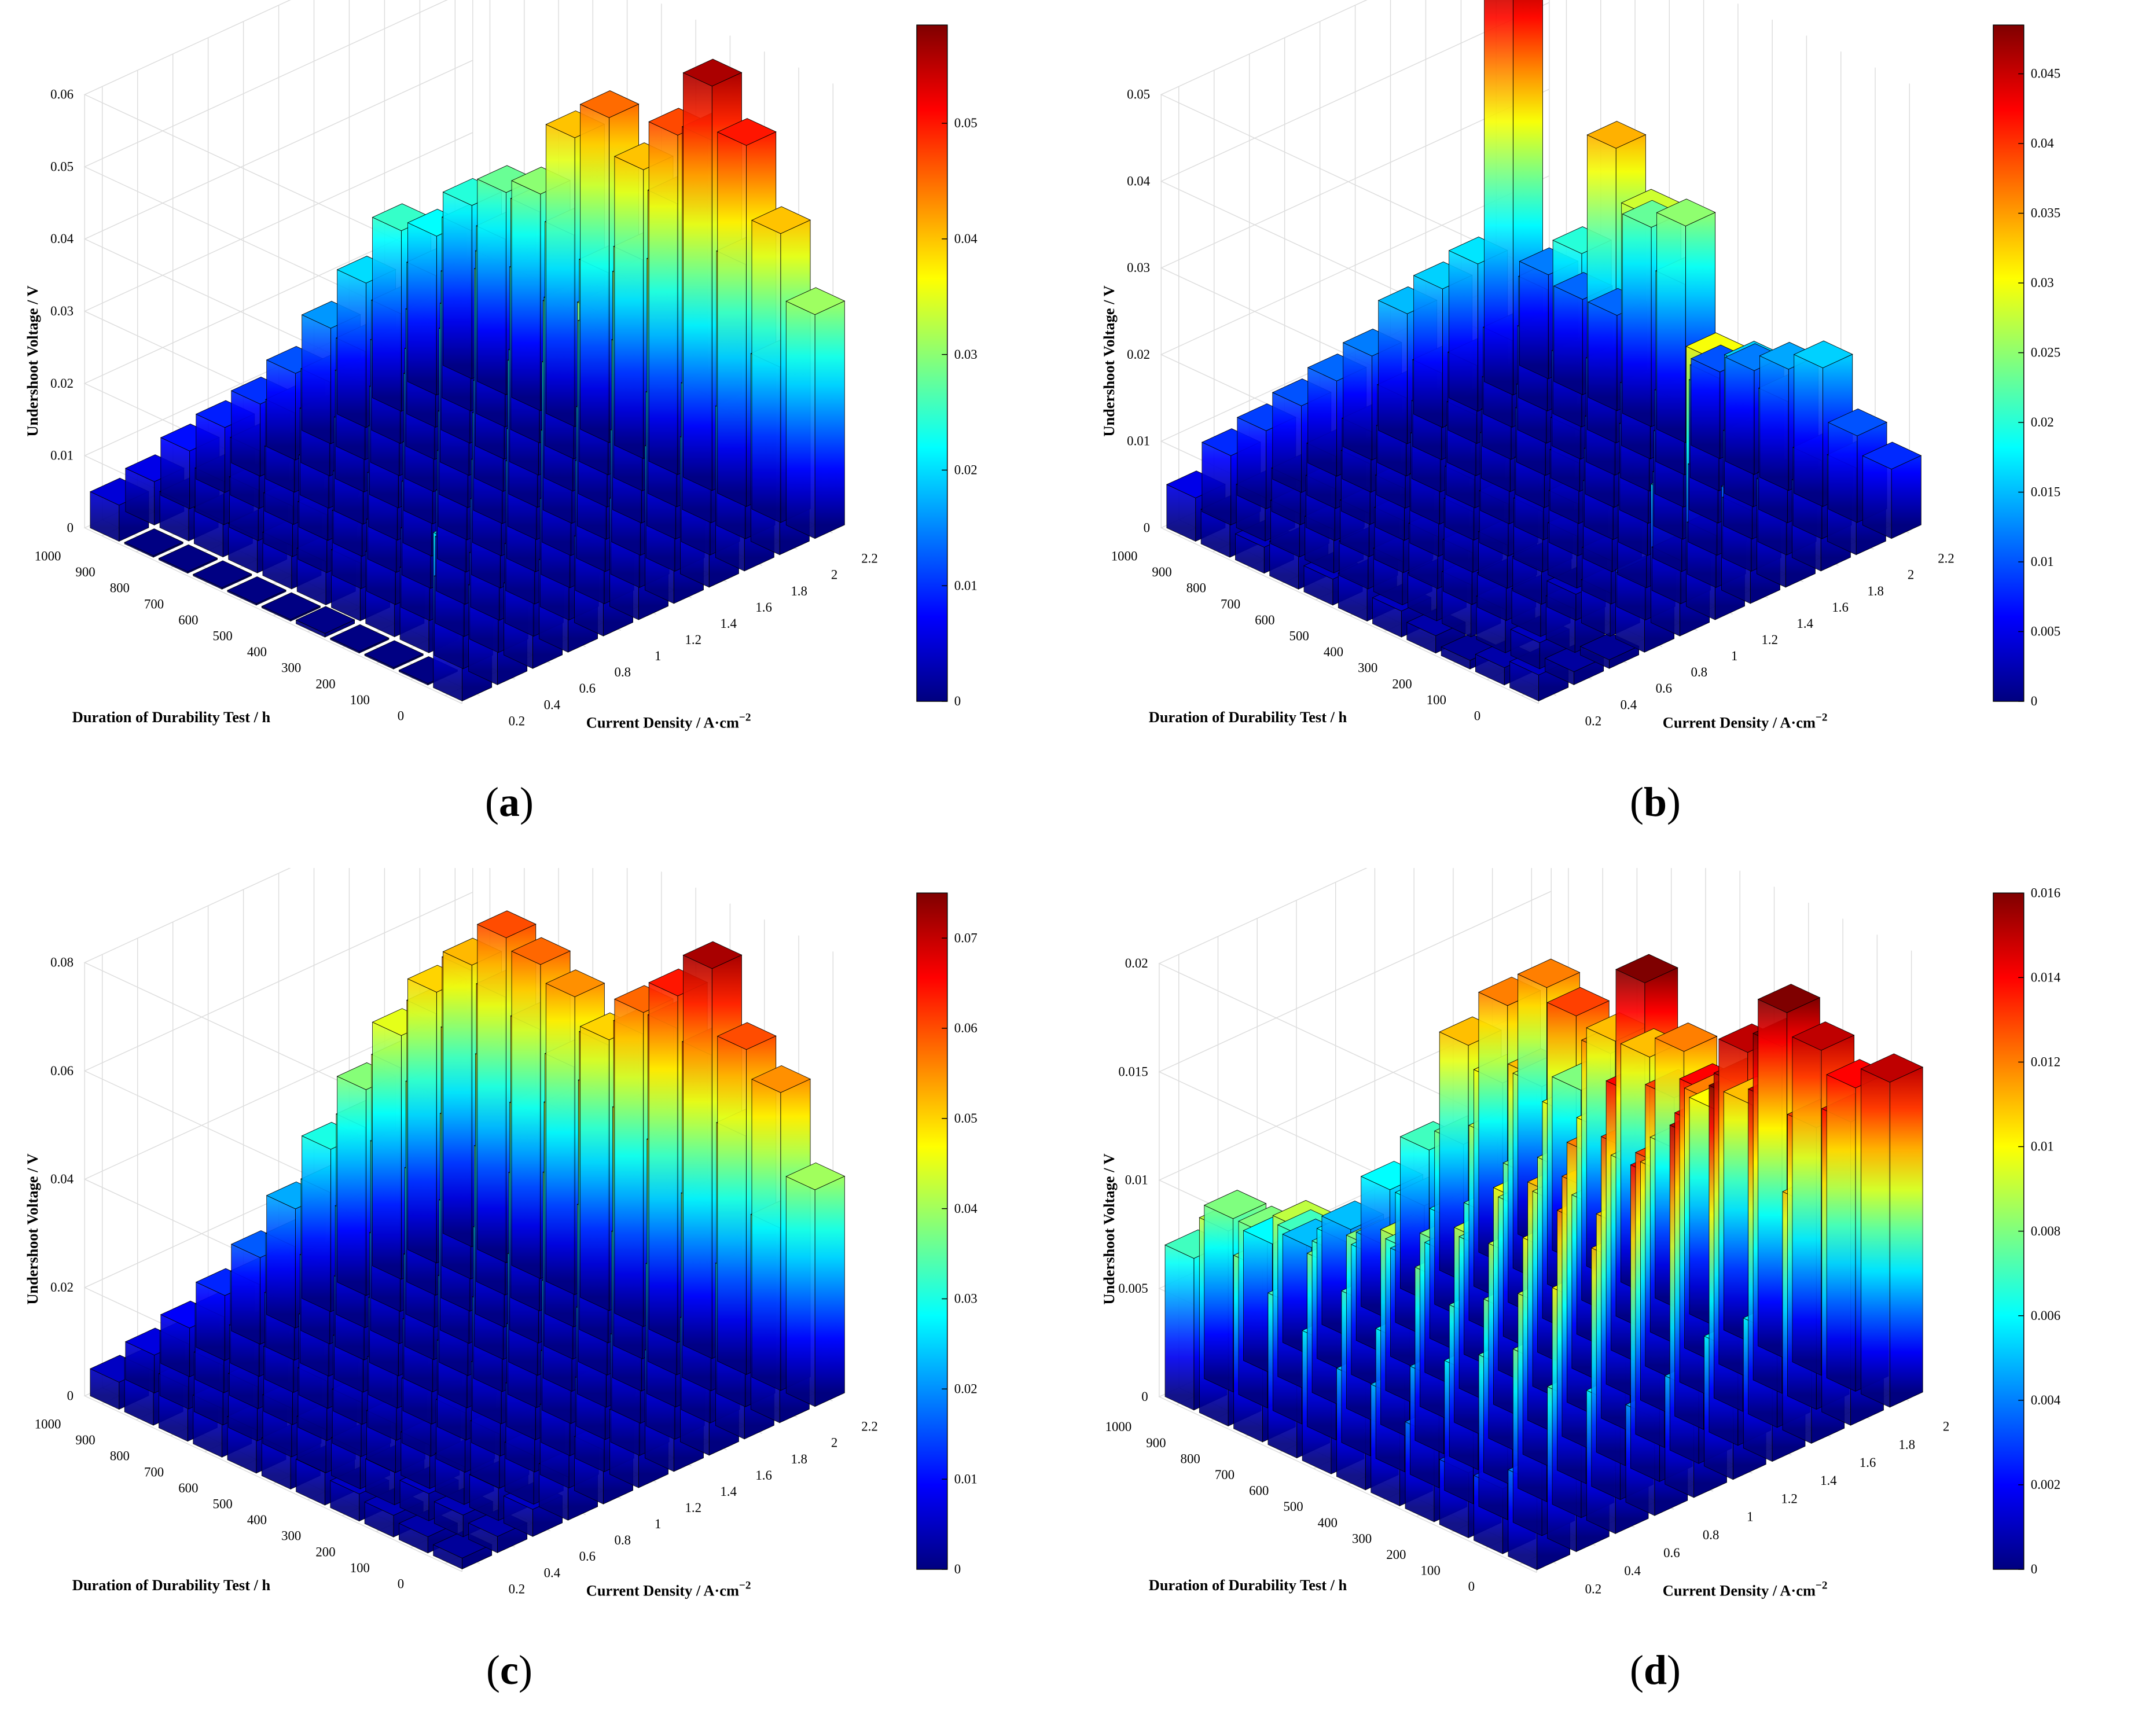 This screenshot has height=1736, width=2153. What do you see at coordinates (62, 962) in the screenshot?
I see `z-tick-label: 0.08` at bounding box center [62, 962].